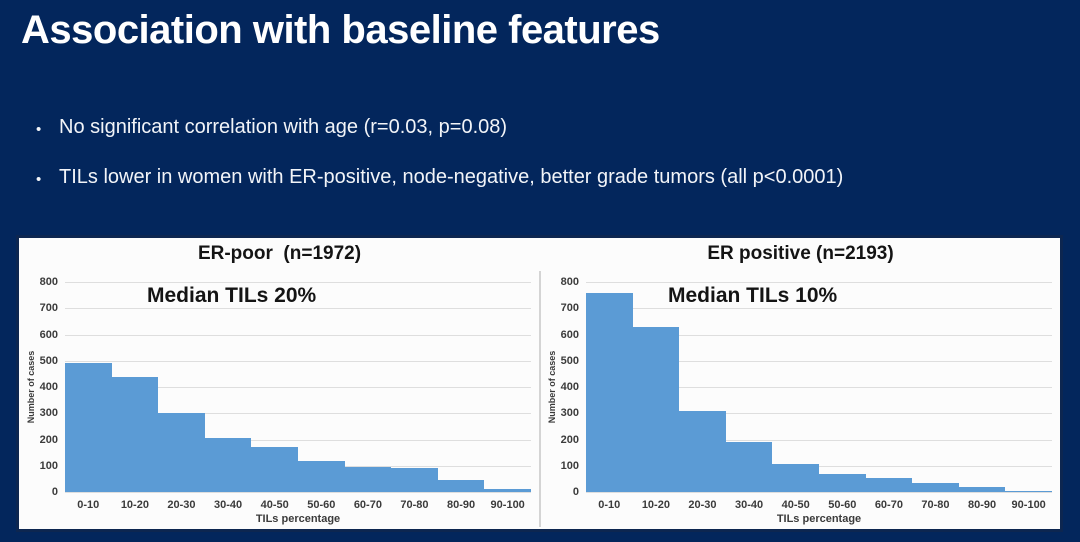 The image size is (1080, 542). What do you see at coordinates (819, 466) in the screenshot?
I see `gridline-y100` at bounding box center [819, 466].